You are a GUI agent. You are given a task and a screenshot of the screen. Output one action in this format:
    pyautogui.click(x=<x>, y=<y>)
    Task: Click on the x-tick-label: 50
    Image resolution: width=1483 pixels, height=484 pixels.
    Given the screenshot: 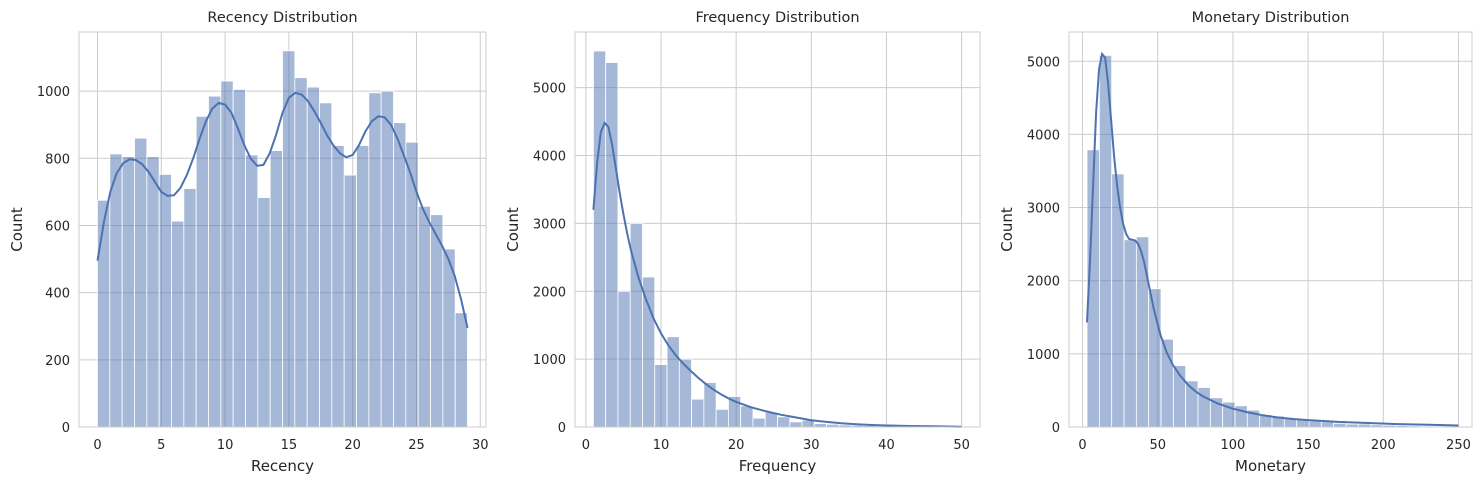 What is the action you would take?
    pyautogui.click(x=961, y=445)
    